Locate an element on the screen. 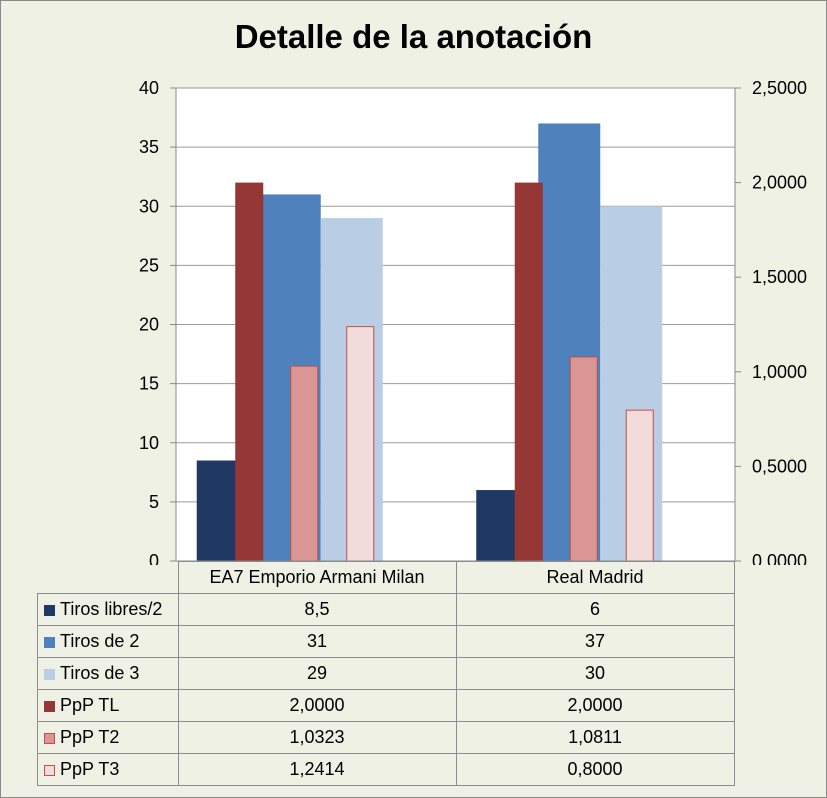 The image size is (827, 798). value-cell-0-0: 8,5 is located at coordinates (317, 609).